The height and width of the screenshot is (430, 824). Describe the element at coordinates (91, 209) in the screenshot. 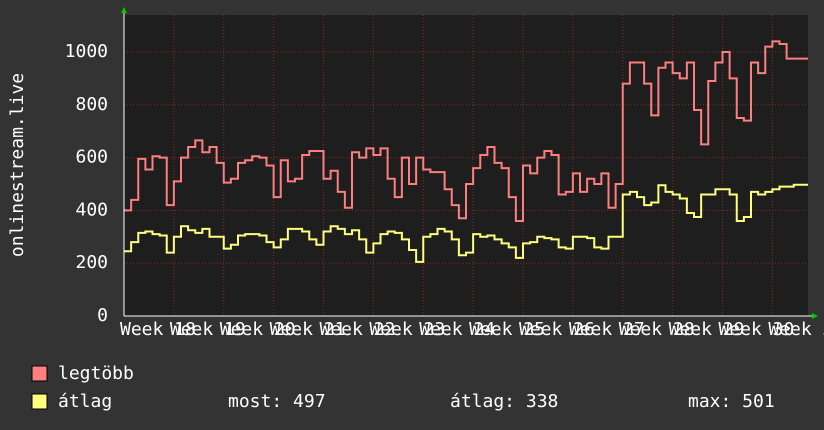

I see `y-tick-label: 400` at that location.